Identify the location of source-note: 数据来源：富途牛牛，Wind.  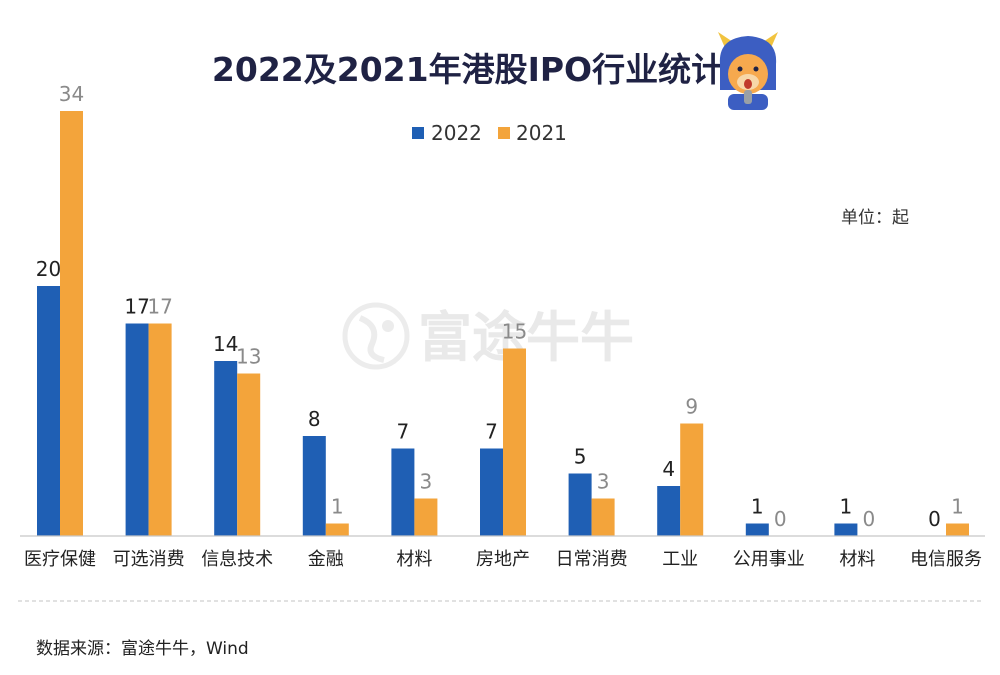
(142, 649).